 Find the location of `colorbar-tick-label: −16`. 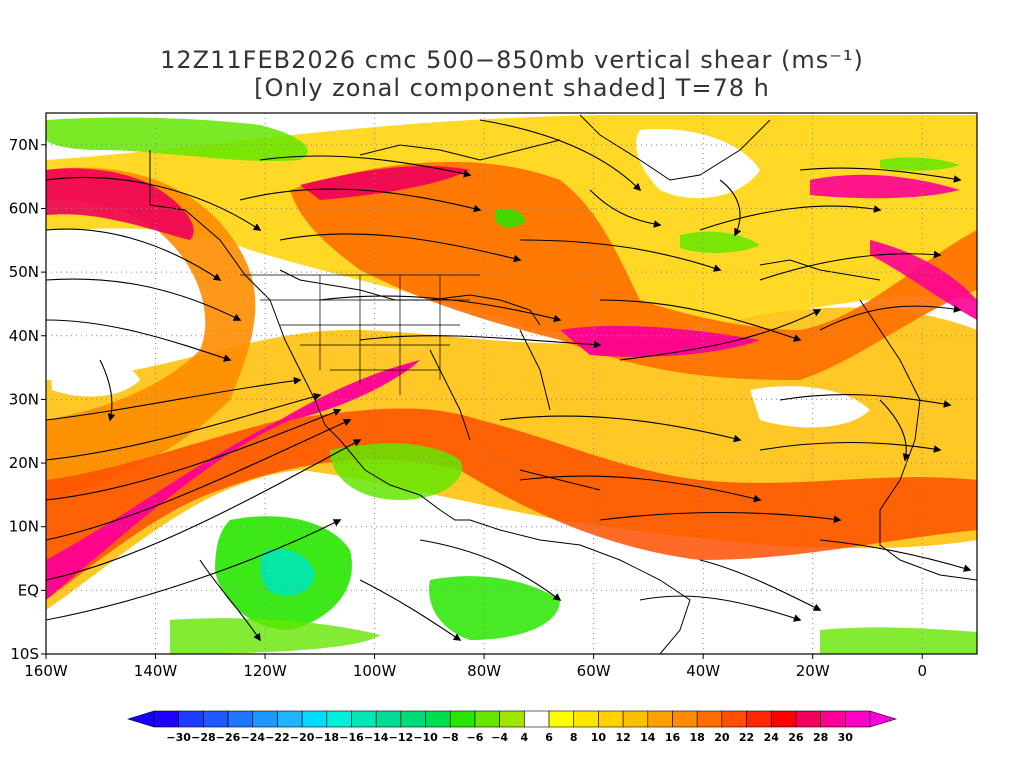

colorbar-tick-label: −16 is located at coordinates (351, 737).